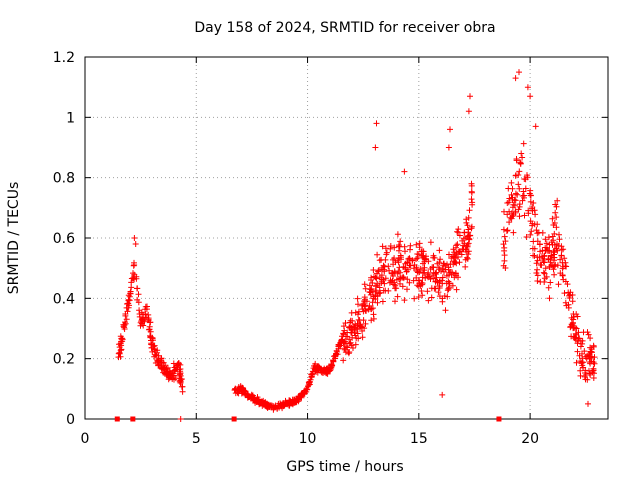 This screenshot has width=640, height=480. What do you see at coordinates (14, 238) in the screenshot?
I see `y-axis-label: SRMTID / TECUs` at bounding box center [14, 238].